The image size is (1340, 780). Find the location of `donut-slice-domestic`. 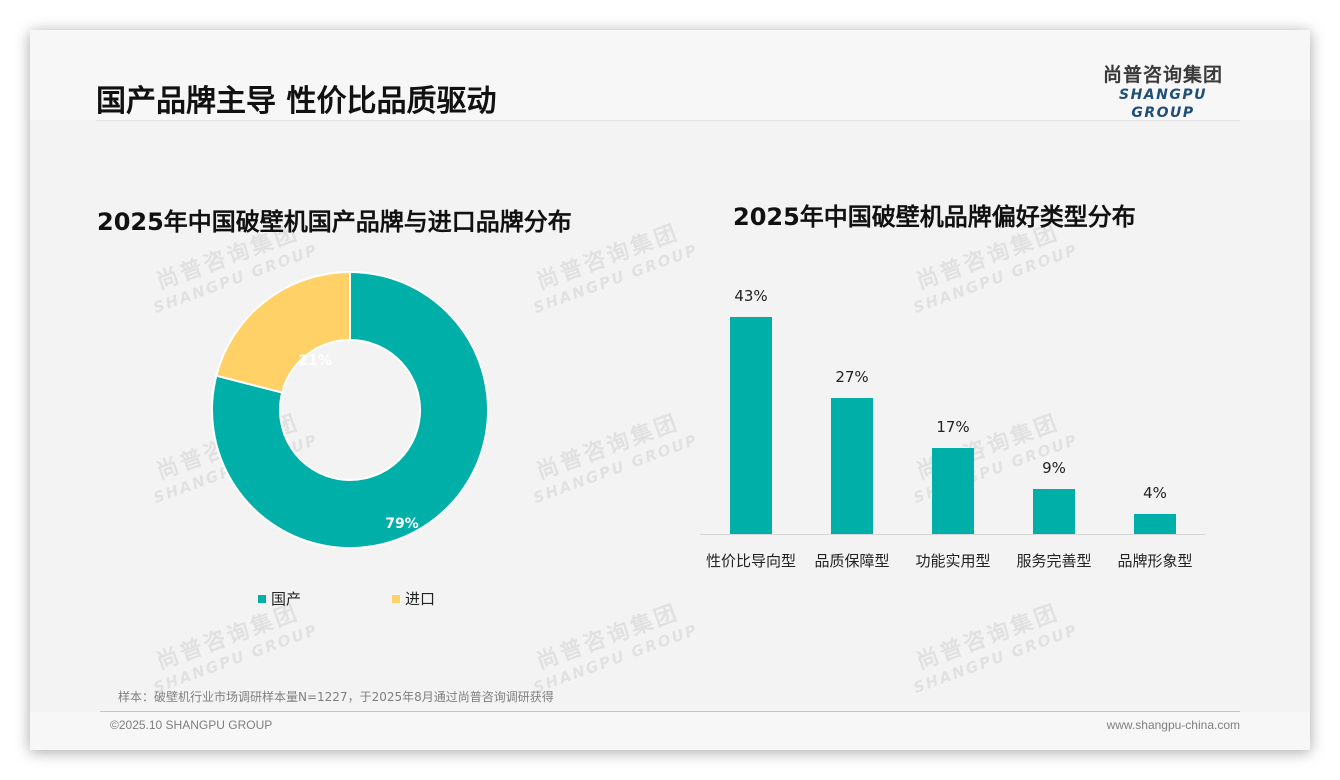

donut-slice-domestic is located at coordinates (350, 409).